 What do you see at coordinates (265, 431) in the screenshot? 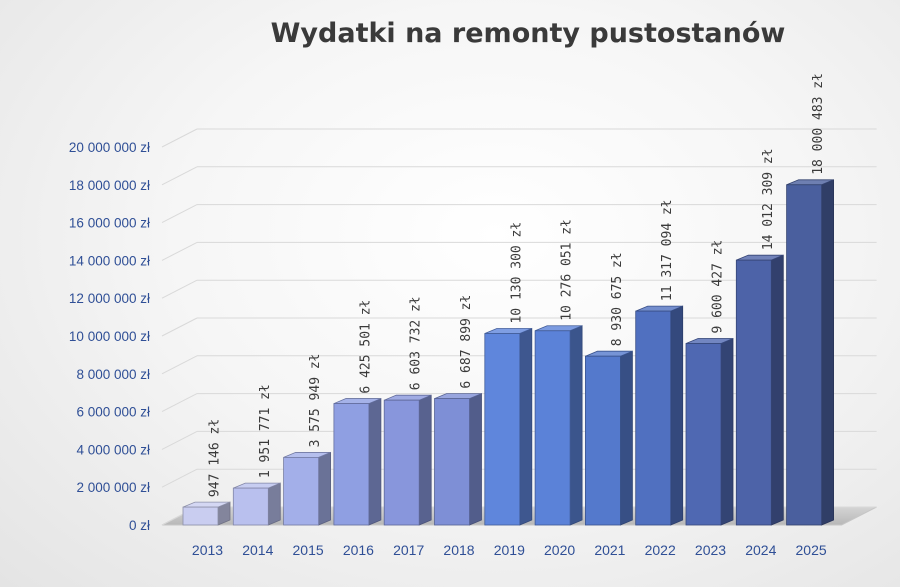
I see `value-label: 1 951 771 zł` at bounding box center [265, 431].